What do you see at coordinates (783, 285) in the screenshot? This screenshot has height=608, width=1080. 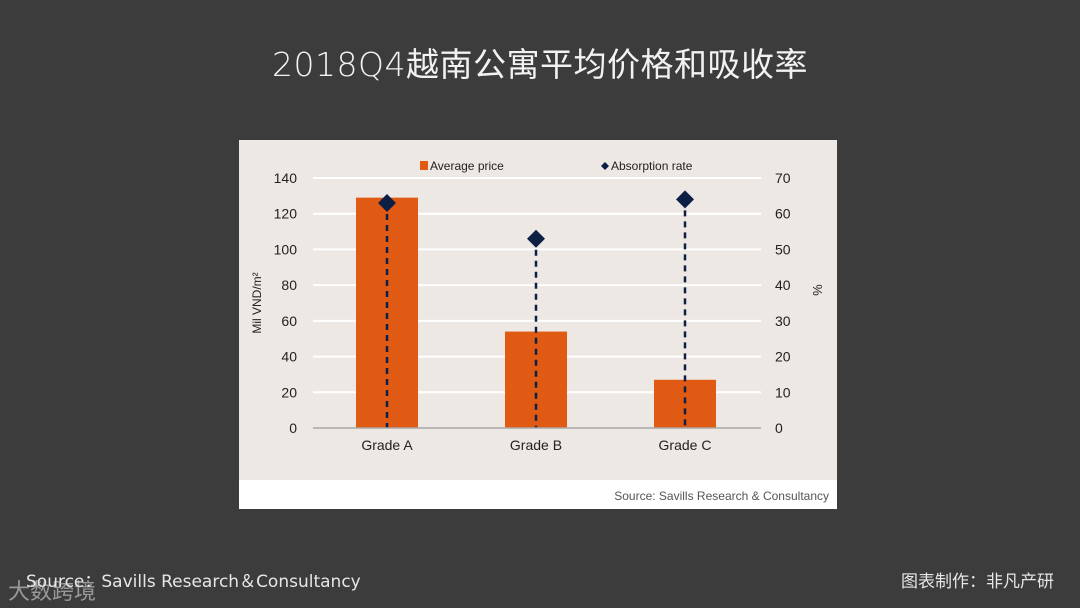 I see `y-tick-right: 40` at bounding box center [783, 285].